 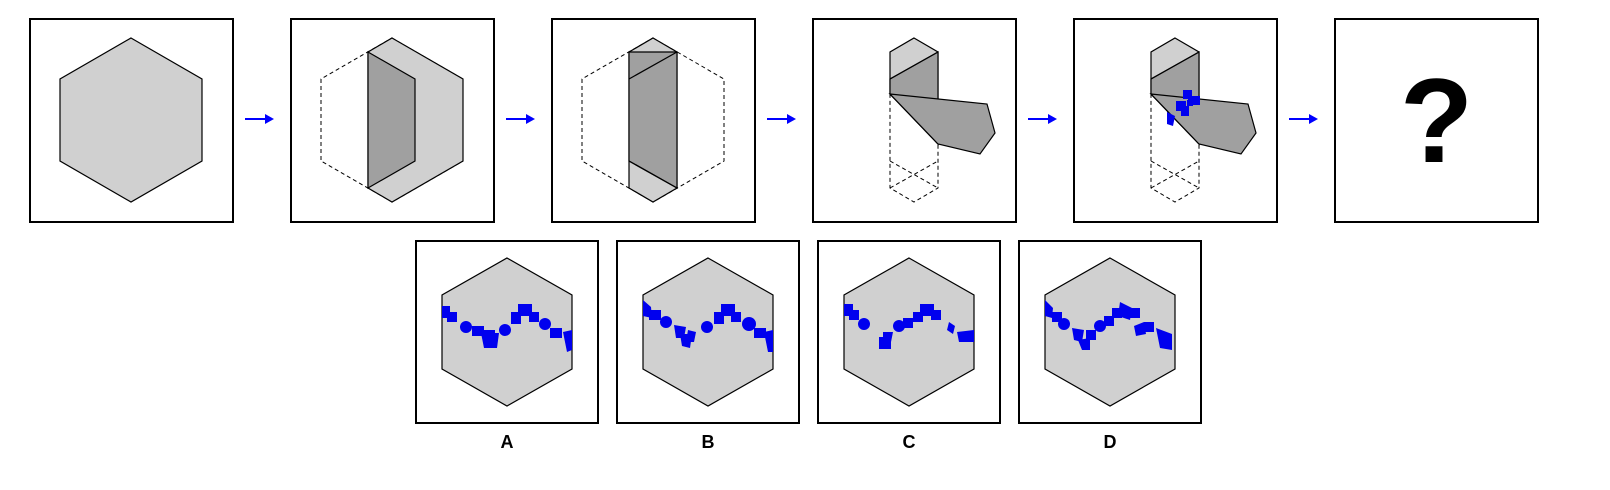 I want to click on step-2-panel, so click(x=392, y=120).